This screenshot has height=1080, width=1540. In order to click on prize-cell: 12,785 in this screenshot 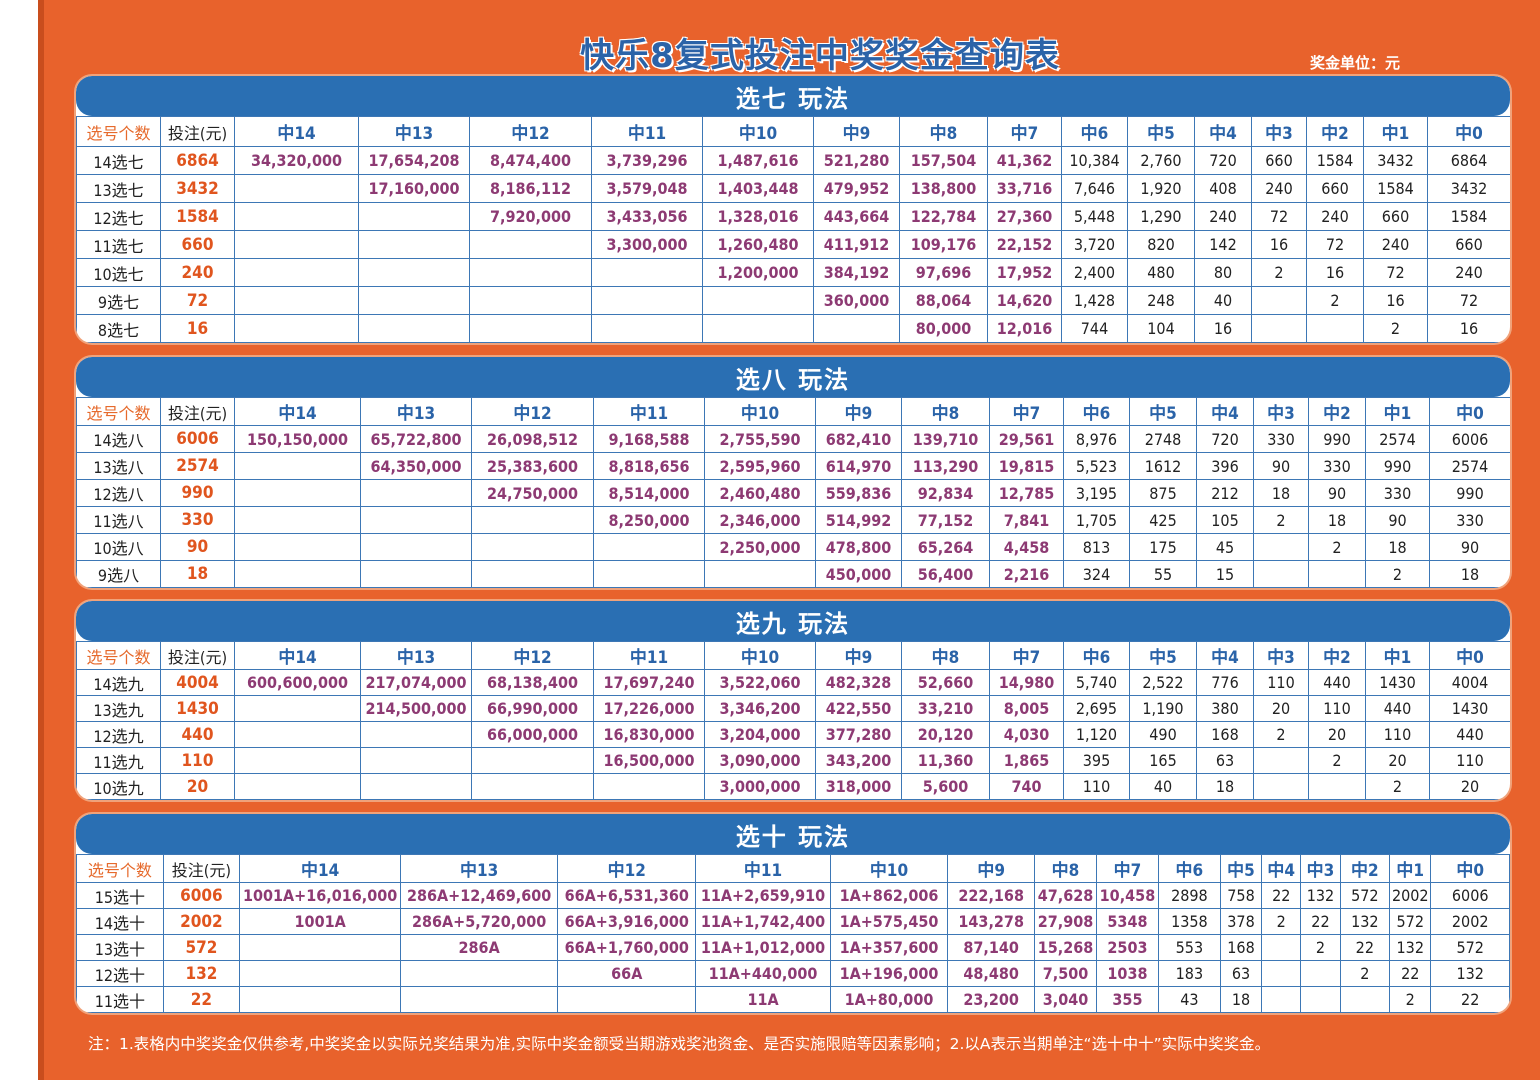, I will do `click(1026, 493)`.